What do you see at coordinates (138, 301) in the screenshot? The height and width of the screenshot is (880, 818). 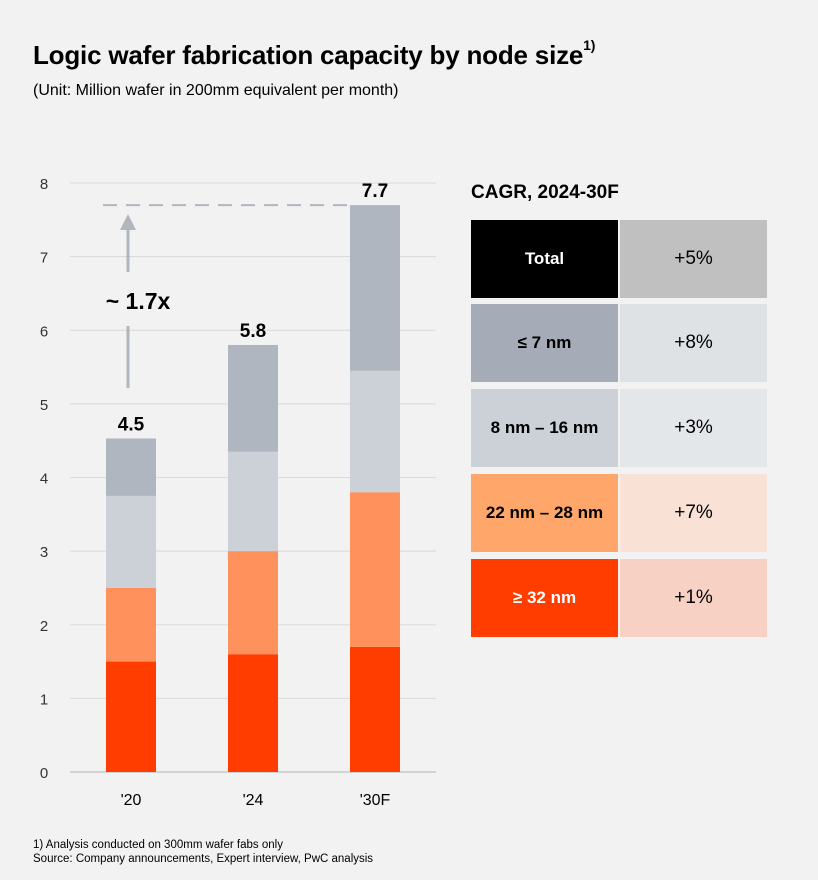 I see `growth-multiplier-label: ~ 1.7x` at bounding box center [138, 301].